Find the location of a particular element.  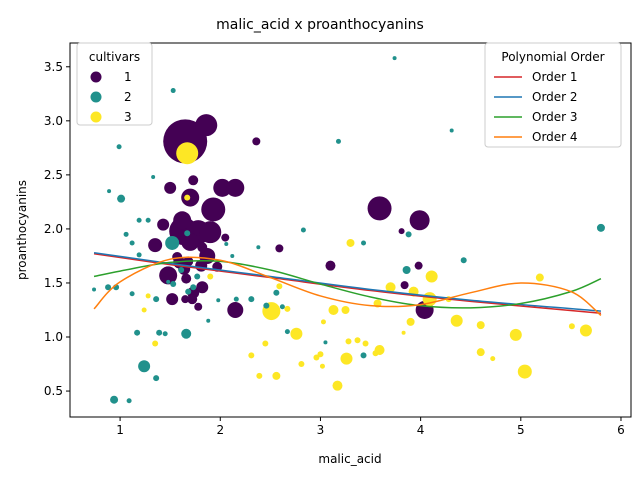

x-tick-label: 6 is located at coordinates (621, 430).